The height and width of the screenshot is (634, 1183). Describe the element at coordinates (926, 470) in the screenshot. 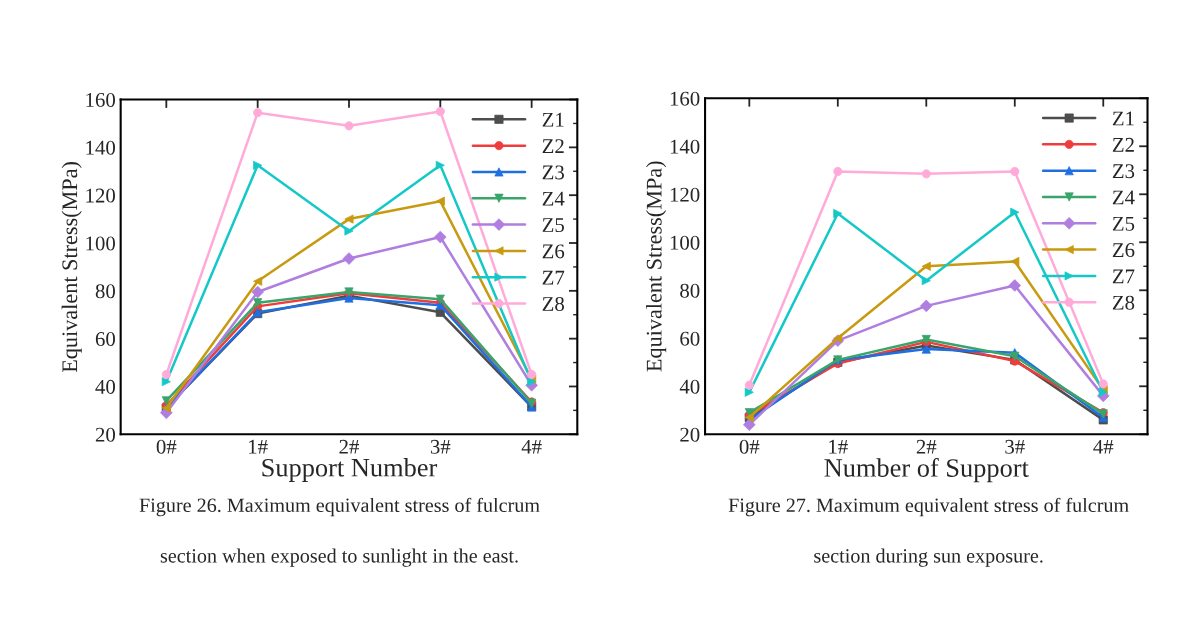

I see `x-axis-title: Number of Support` at that location.